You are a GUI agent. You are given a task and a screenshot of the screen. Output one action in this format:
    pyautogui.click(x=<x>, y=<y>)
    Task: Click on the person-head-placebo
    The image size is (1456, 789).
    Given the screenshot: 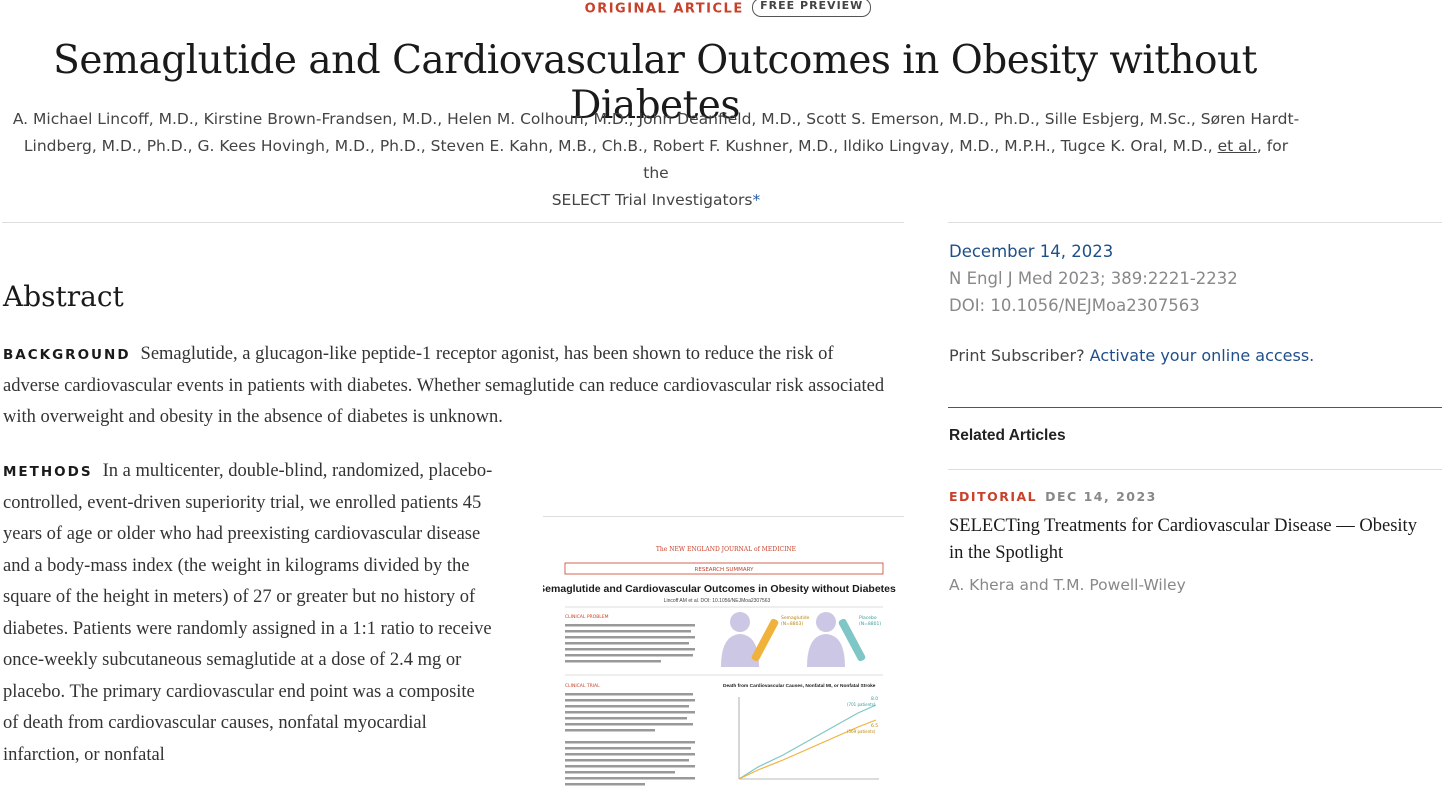 What is the action you would take?
    pyautogui.click(x=826, y=622)
    